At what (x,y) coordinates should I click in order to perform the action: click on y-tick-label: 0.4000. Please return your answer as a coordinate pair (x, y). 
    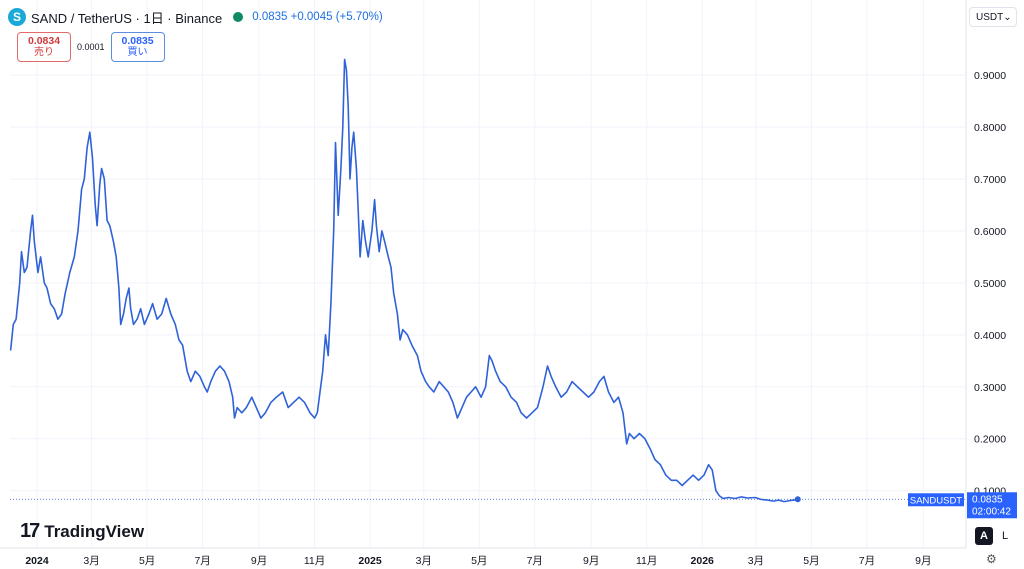
    Looking at the image, I should click on (990, 336).